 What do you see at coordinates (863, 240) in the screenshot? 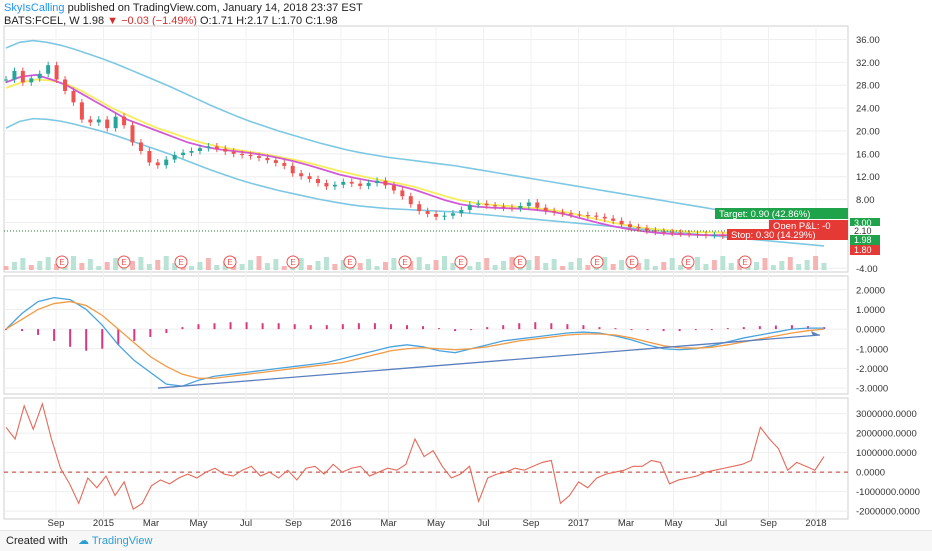
I see `right-price-badge-text: 1.98` at bounding box center [863, 240].